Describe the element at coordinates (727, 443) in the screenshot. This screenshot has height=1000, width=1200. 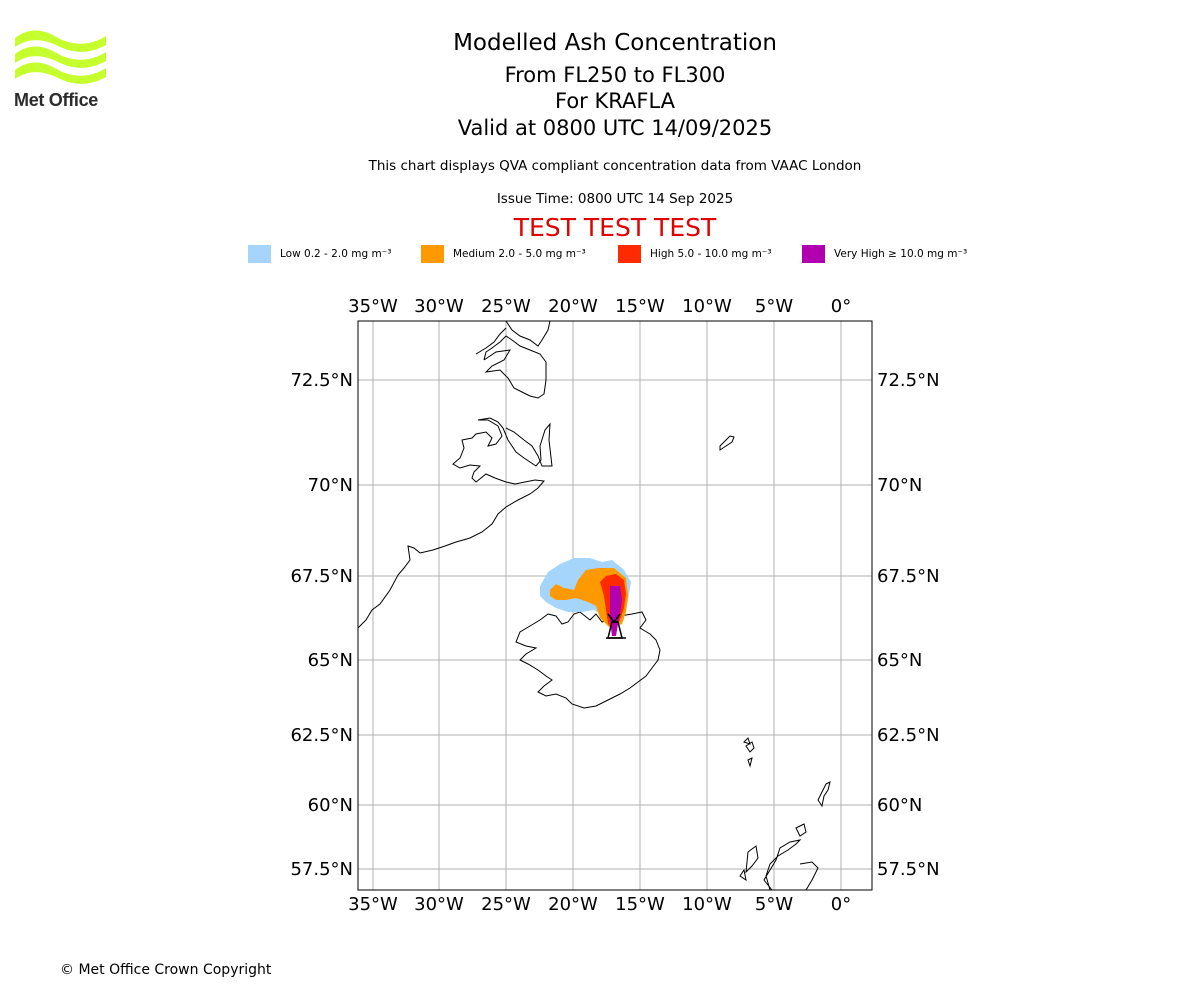
I see `jan-mayen-coast` at that location.